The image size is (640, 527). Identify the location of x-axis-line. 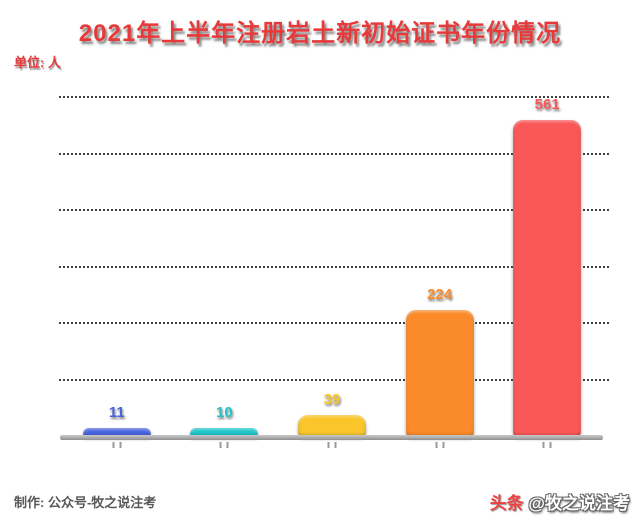
(331, 437).